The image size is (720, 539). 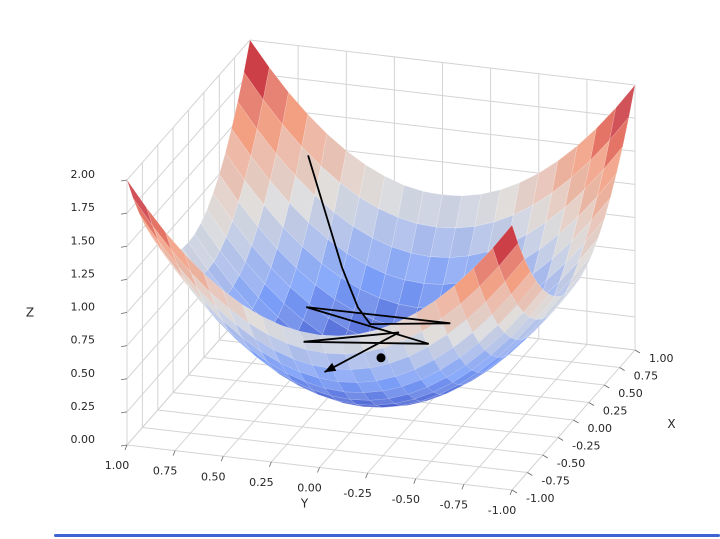 What do you see at coordinates (630, 393) in the screenshot?
I see `x-tick-label: 0.50` at bounding box center [630, 393].